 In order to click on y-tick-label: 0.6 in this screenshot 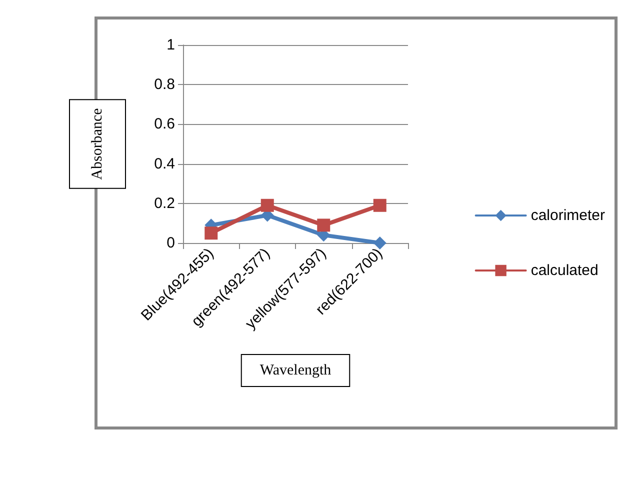, I will do `click(164, 124)`.